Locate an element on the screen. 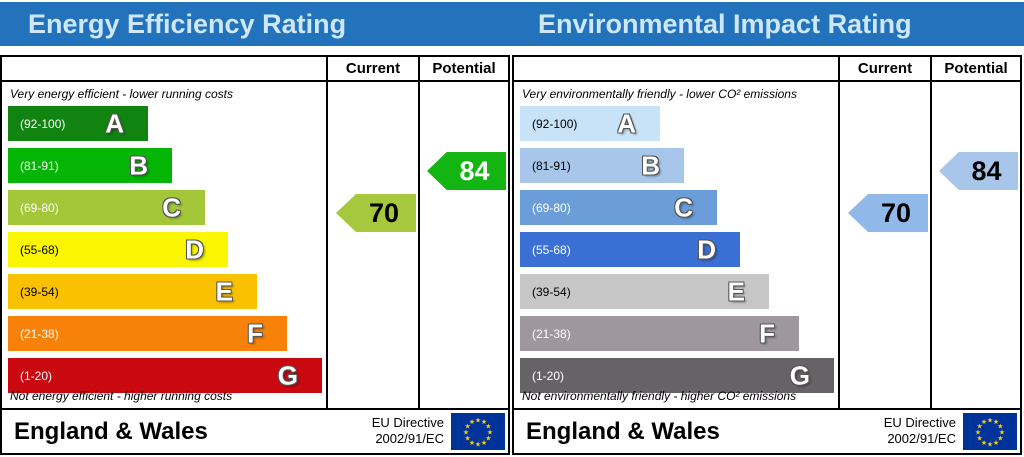 The width and height of the screenshot is (1024, 457). arrow-value: 70 is located at coordinates (384, 212).